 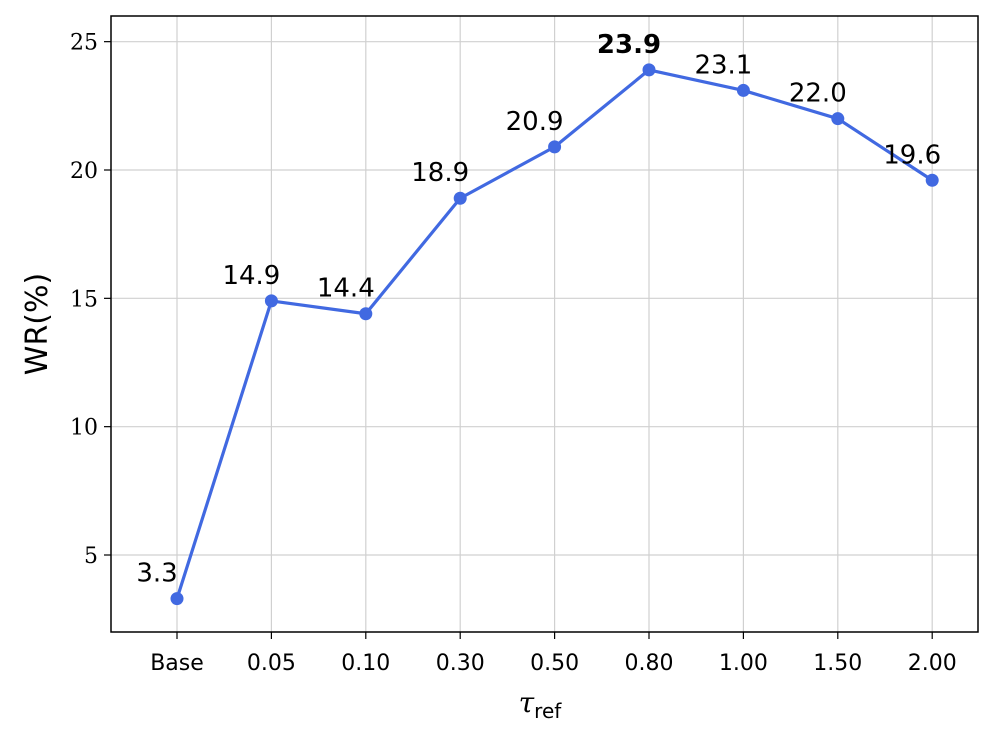 What do you see at coordinates (91, 556) in the screenshot?
I see `y-tick-label: 5` at bounding box center [91, 556].